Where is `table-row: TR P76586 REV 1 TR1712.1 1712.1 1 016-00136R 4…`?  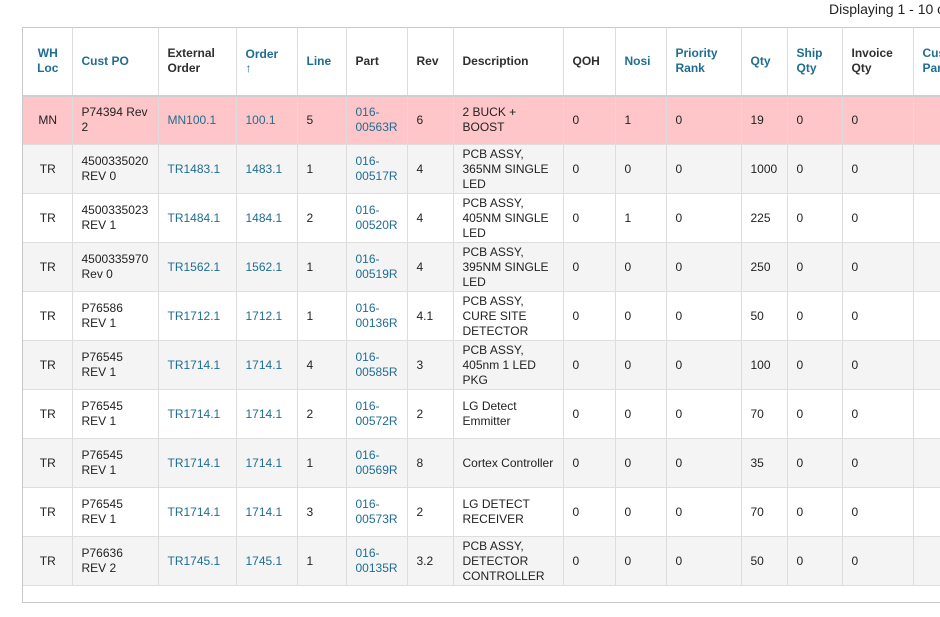
table-row: TR P76586 REV 1 TR1712.1 1712.1 1 016-00136R 4… is located at coordinates (481, 316).